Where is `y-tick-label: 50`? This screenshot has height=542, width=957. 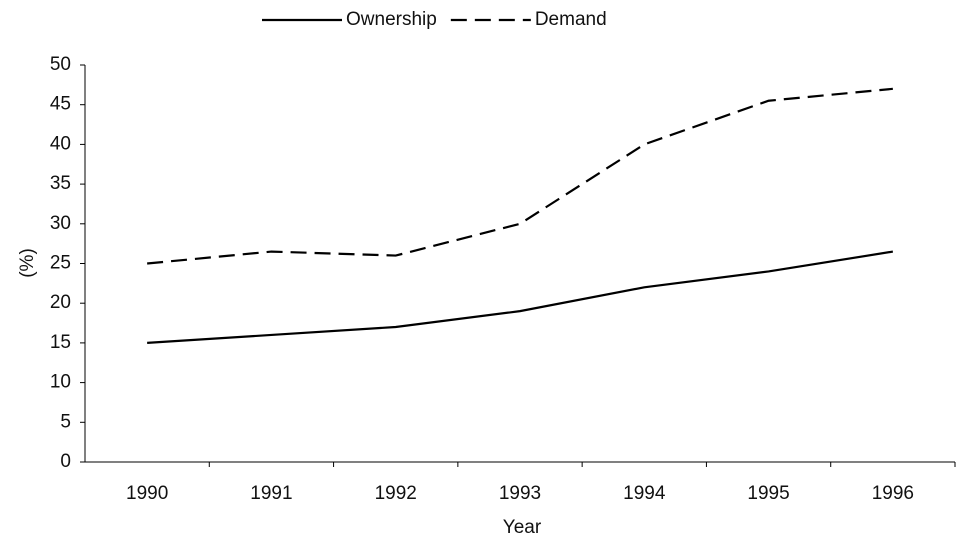 y-tick-label: 50 is located at coordinates (60, 64).